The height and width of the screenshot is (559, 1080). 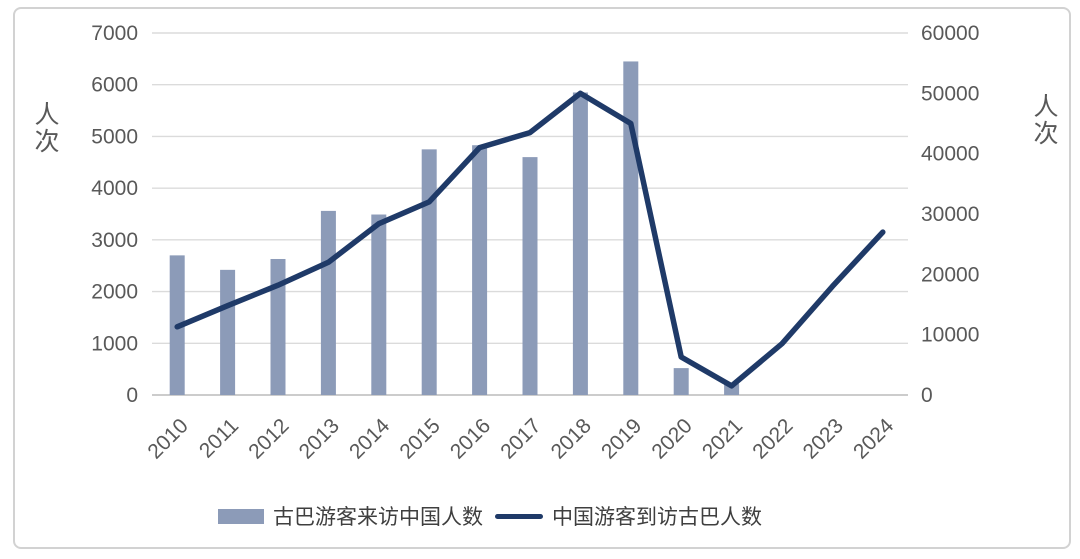 What do you see at coordinates (520, 438) in the screenshot?
I see `x-axis-tick-2017: 2017` at bounding box center [520, 438].